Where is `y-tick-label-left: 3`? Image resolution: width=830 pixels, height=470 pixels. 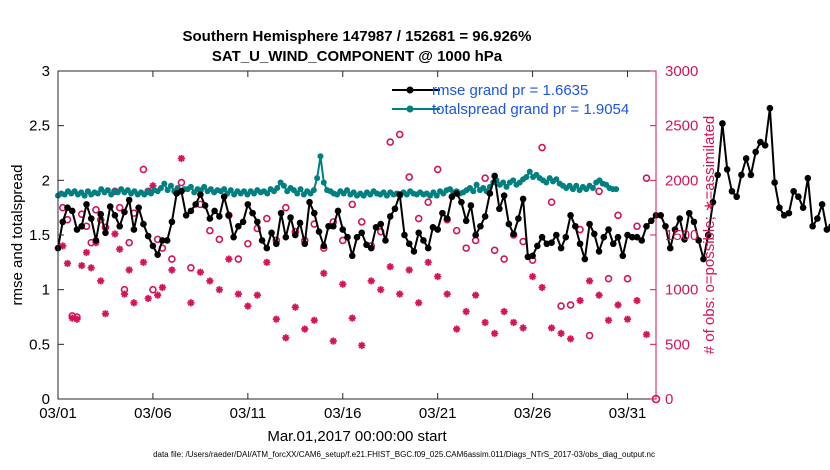 y-tick-label-left: 3 is located at coordinates (46, 71).